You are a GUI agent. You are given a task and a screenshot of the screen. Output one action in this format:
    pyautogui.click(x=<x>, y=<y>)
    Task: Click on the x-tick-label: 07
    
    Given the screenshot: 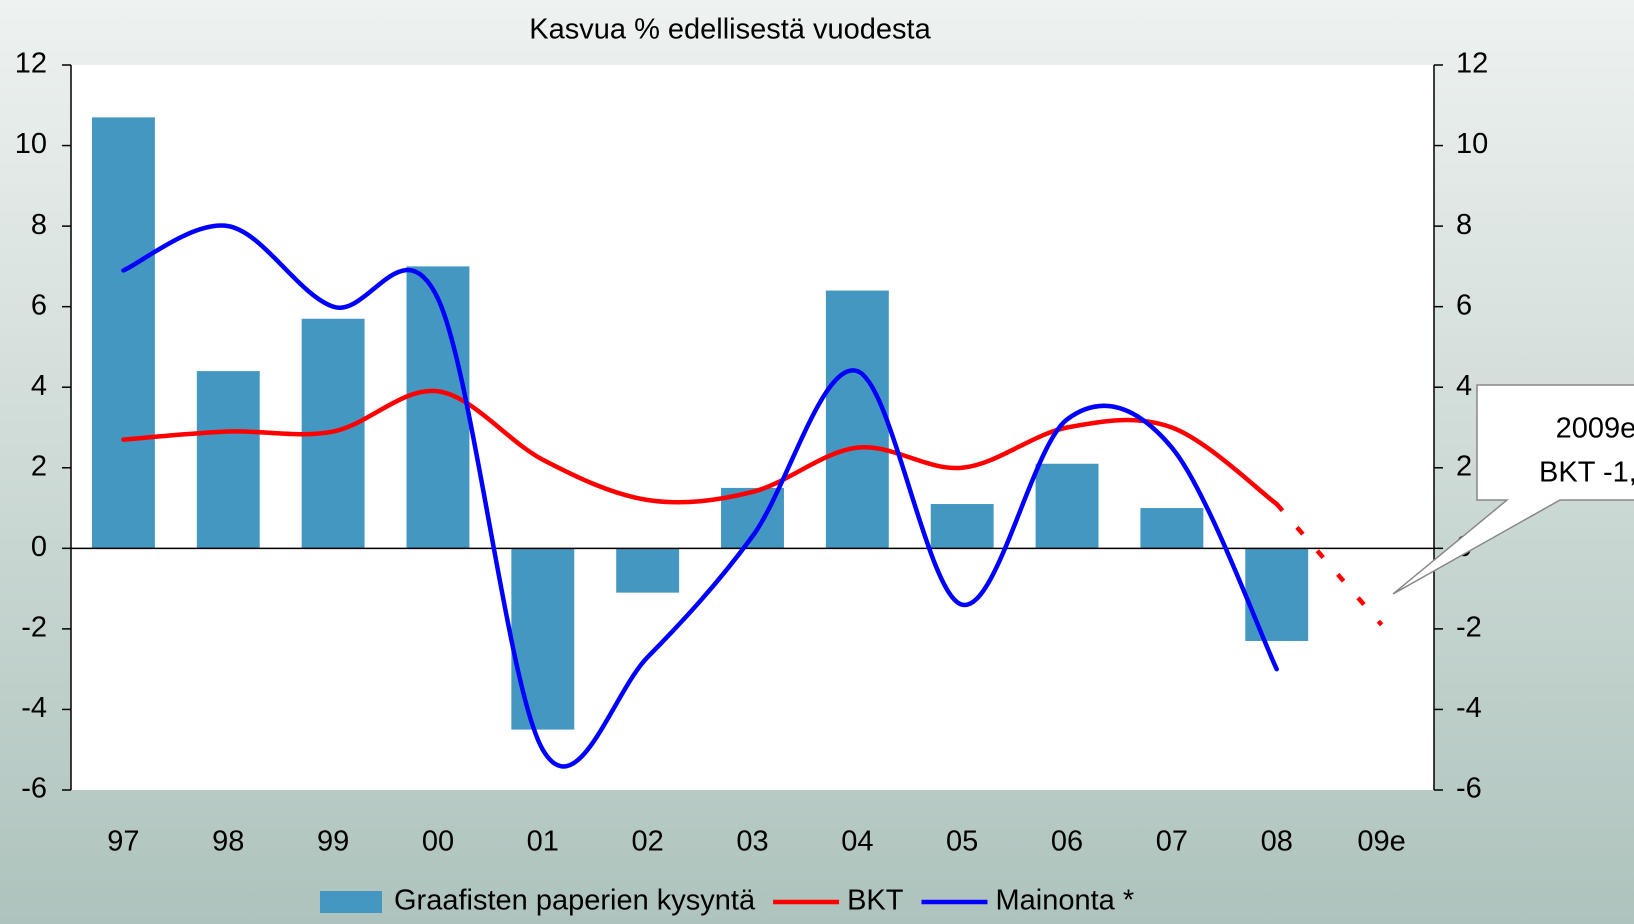 What is the action you would take?
    pyautogui.click(x=1172, y=842)
    